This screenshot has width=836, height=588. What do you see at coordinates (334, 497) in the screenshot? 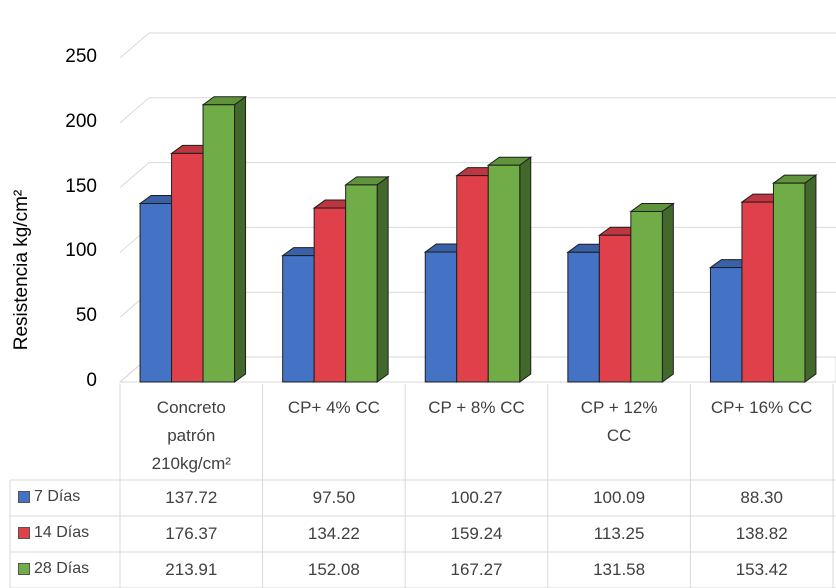
I see `table-cell-value: 97.50` at bounding box center [334, 497].